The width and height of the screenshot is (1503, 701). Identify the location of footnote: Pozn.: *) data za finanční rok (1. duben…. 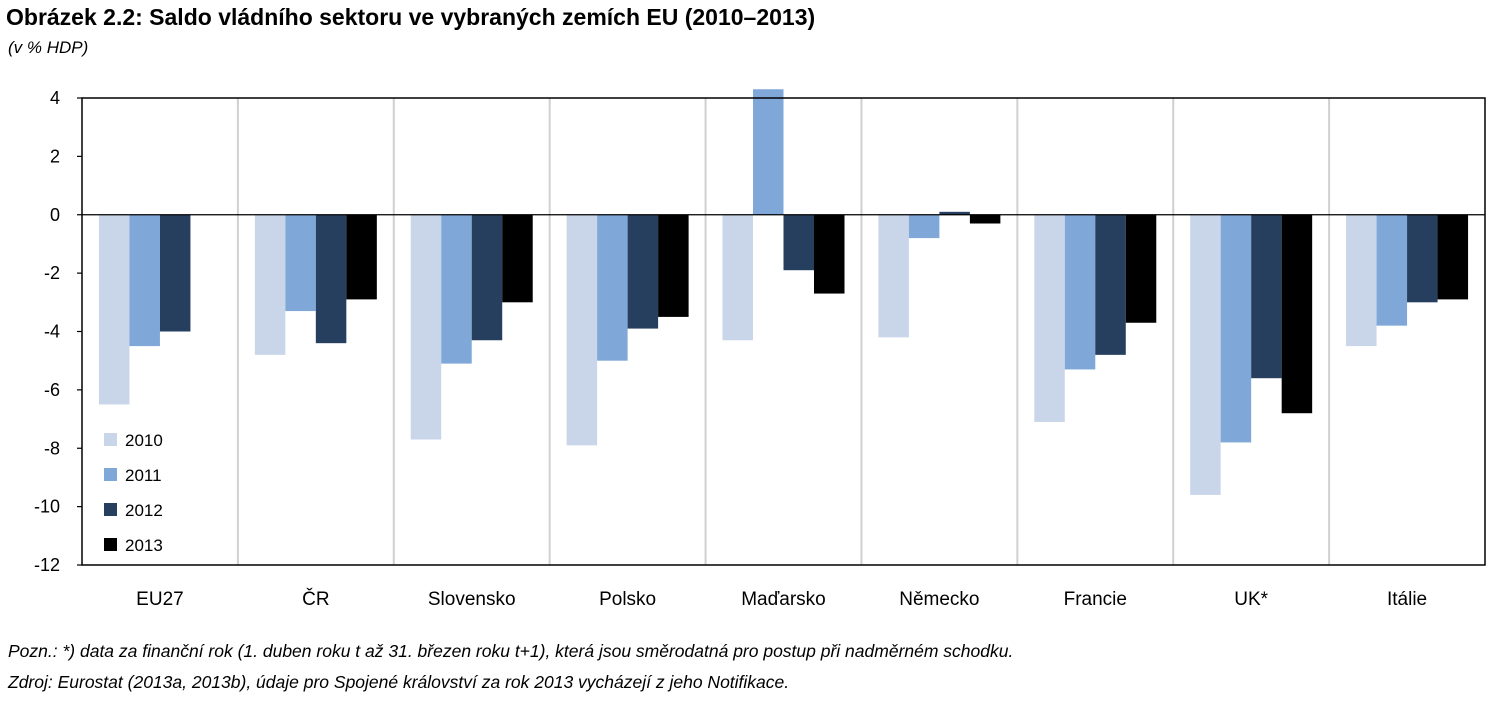
(511, 651).